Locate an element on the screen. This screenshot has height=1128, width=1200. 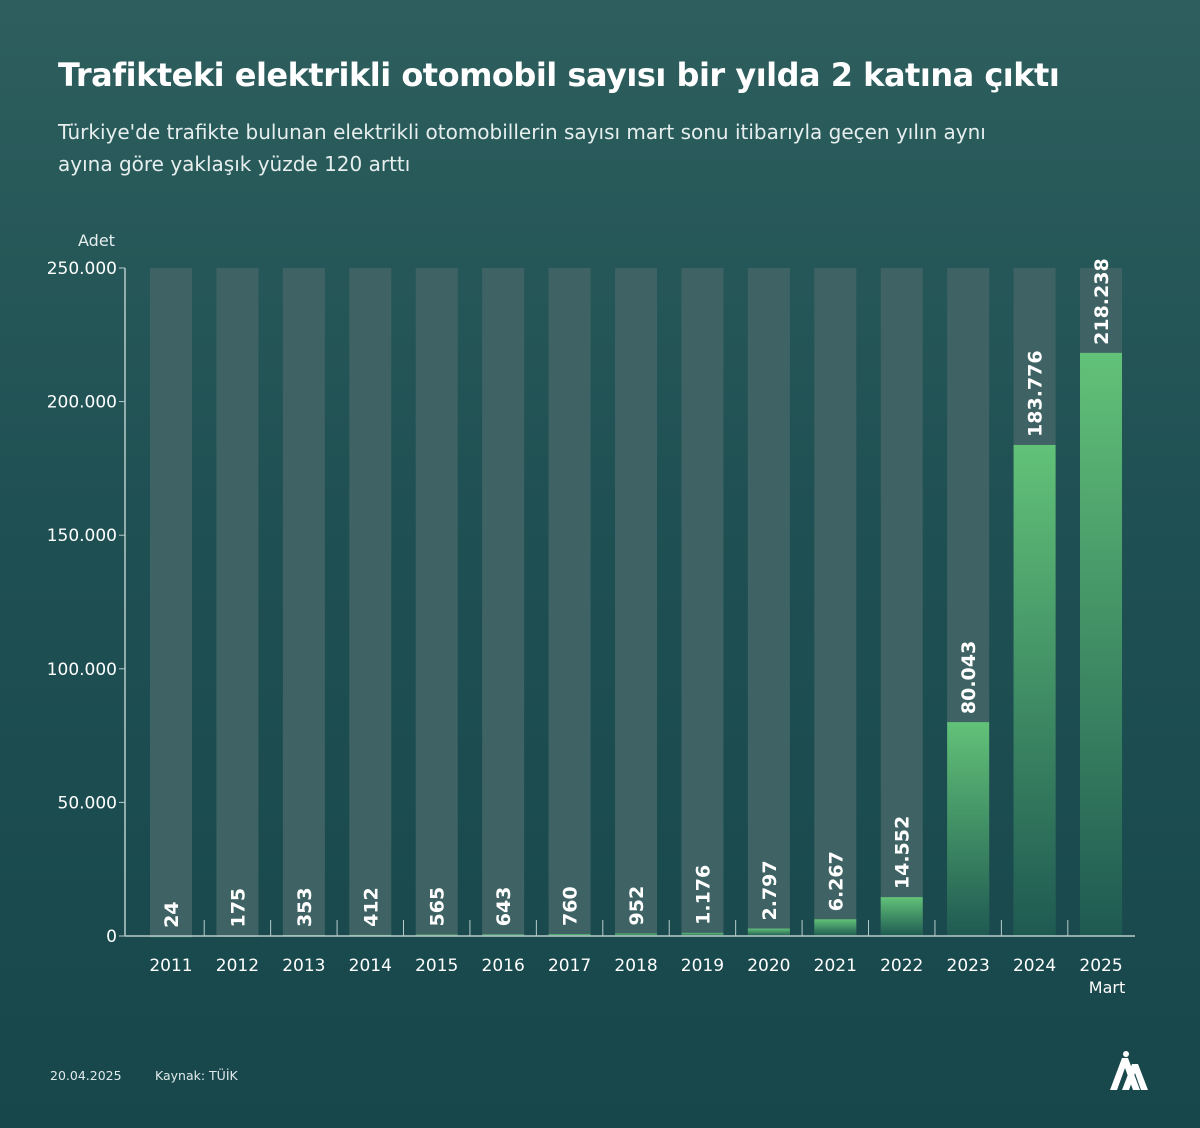
x-tick-label: 2021 is located at coordinates (835, 966).